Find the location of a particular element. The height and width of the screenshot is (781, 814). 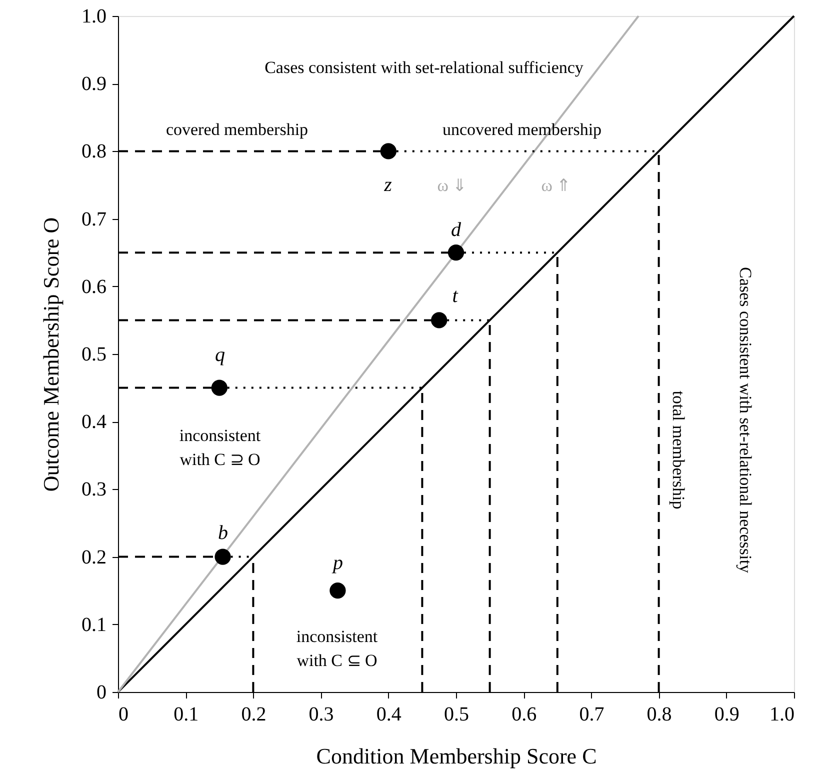

y-tick-label: 0.4 is located at coordinates (94, 422).